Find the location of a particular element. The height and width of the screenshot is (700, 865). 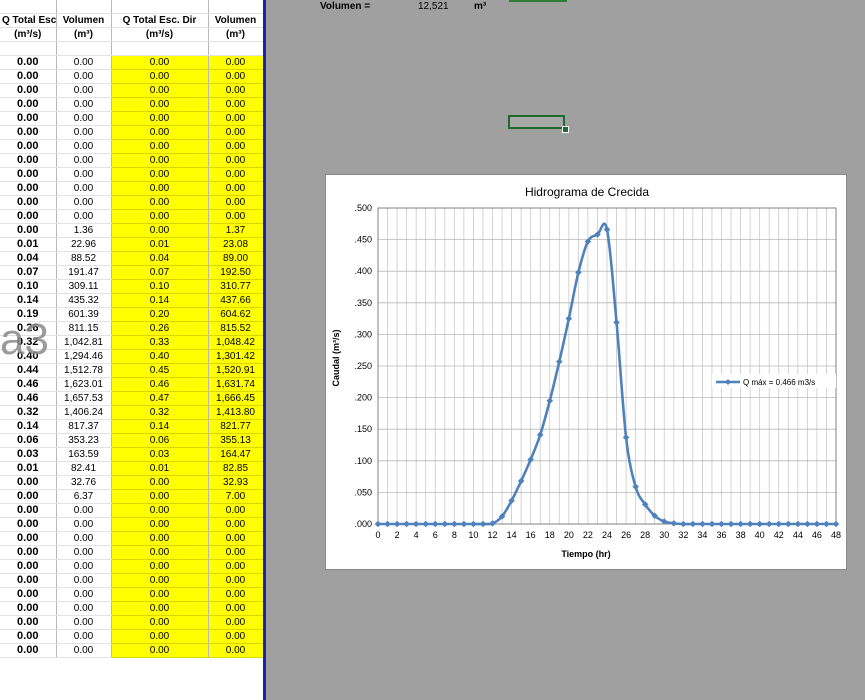

volume-cell: 82.41 is located at coordinates (84, 468).